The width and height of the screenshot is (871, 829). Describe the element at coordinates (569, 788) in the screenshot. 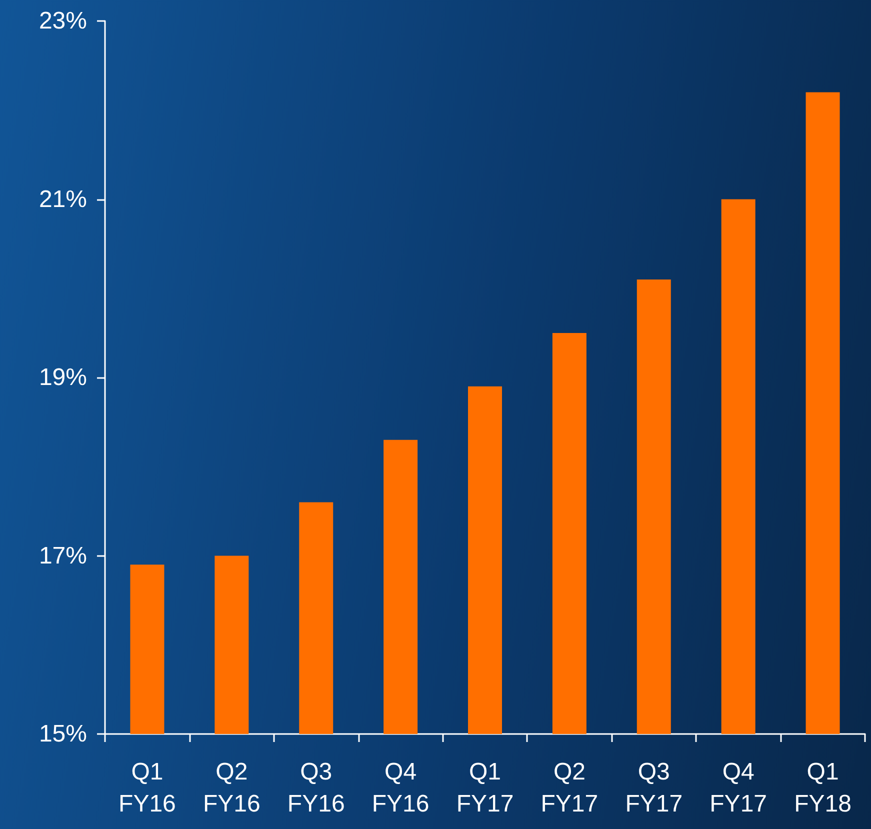

I see `x-tick-label: Q2 FY17` at that location.